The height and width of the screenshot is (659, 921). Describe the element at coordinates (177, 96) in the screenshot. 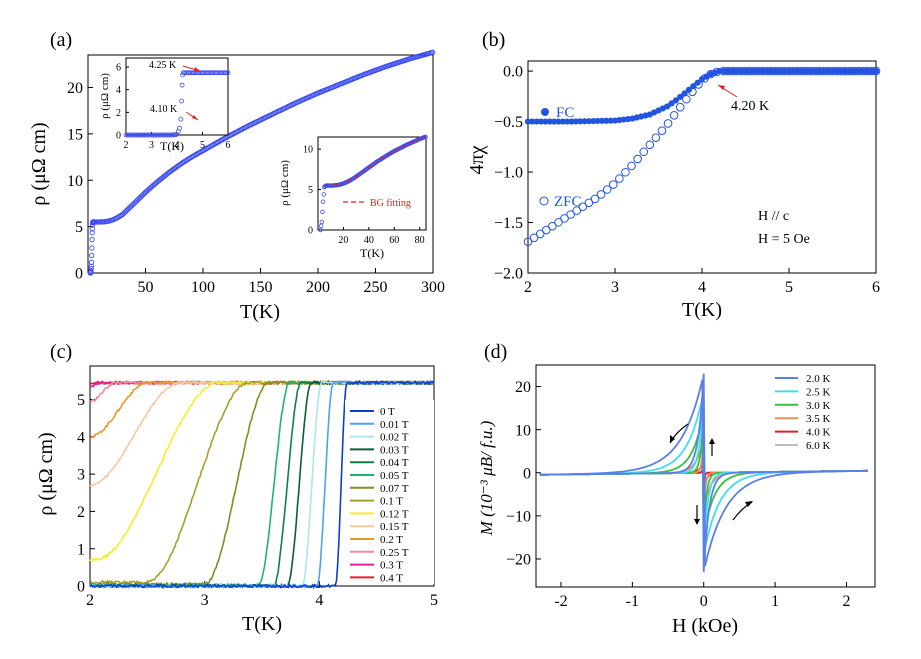

I see `inset1-frame` at that location.